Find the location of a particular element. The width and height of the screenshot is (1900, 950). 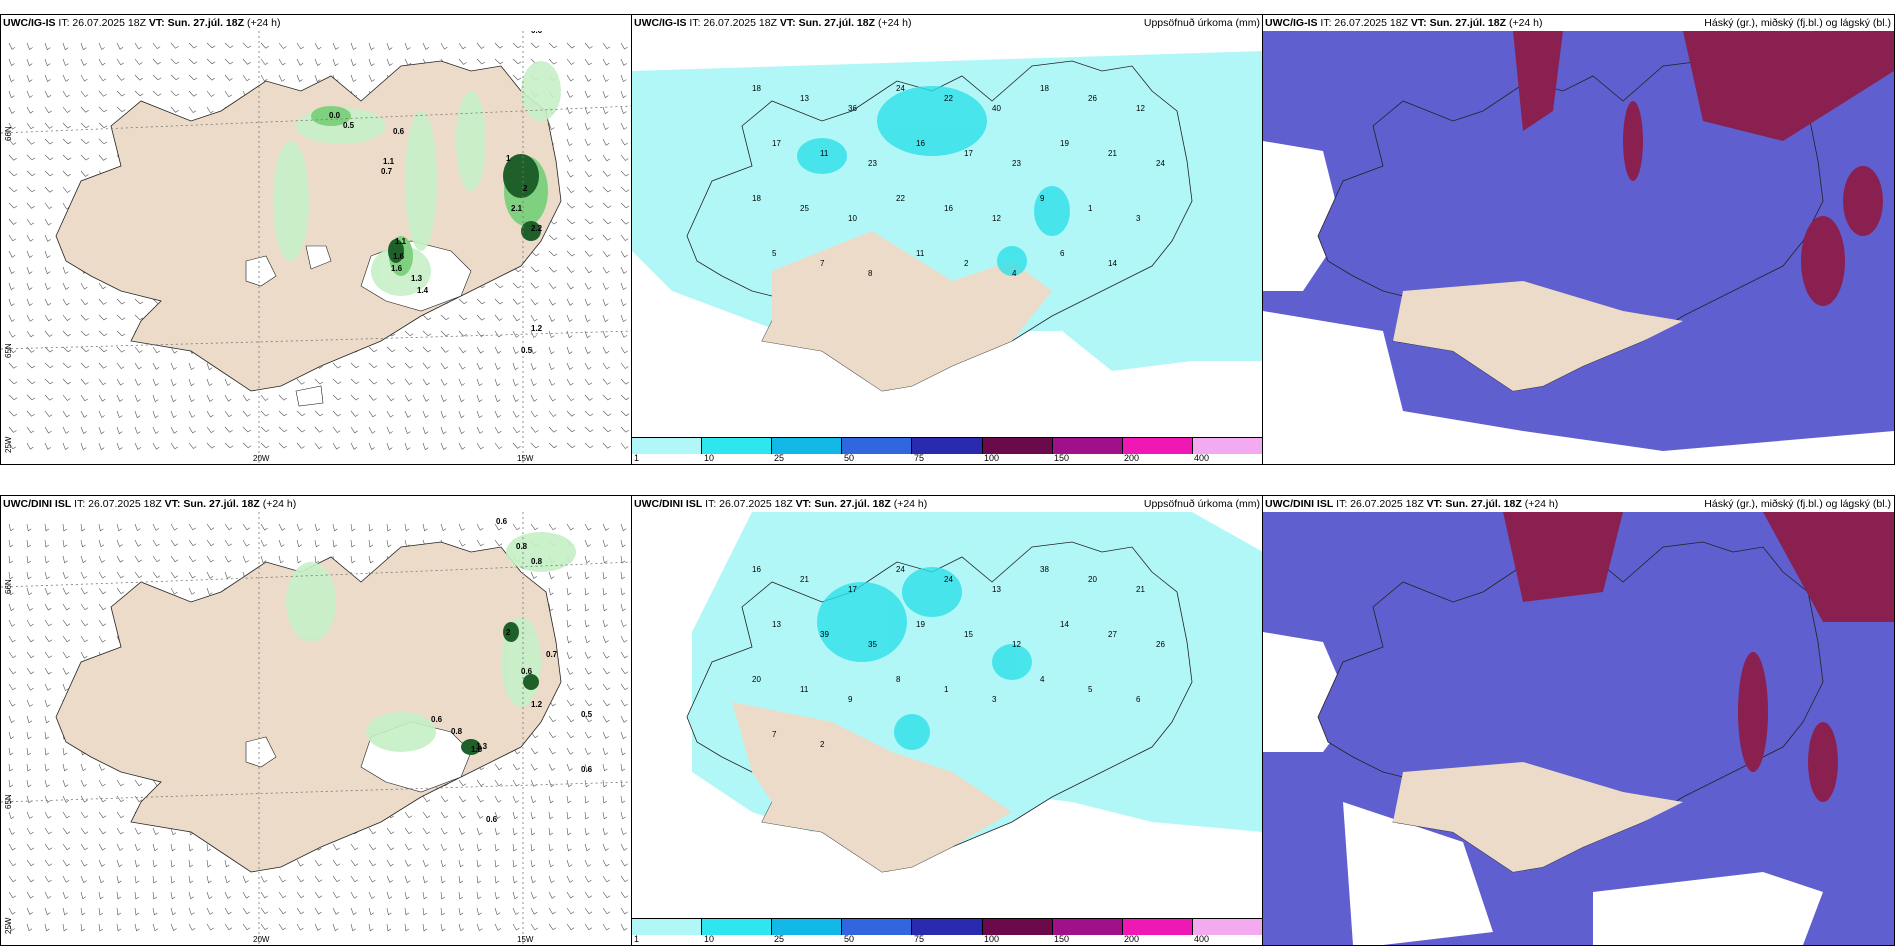

accum-value-label: 1 is located at coordinates (946, 689).